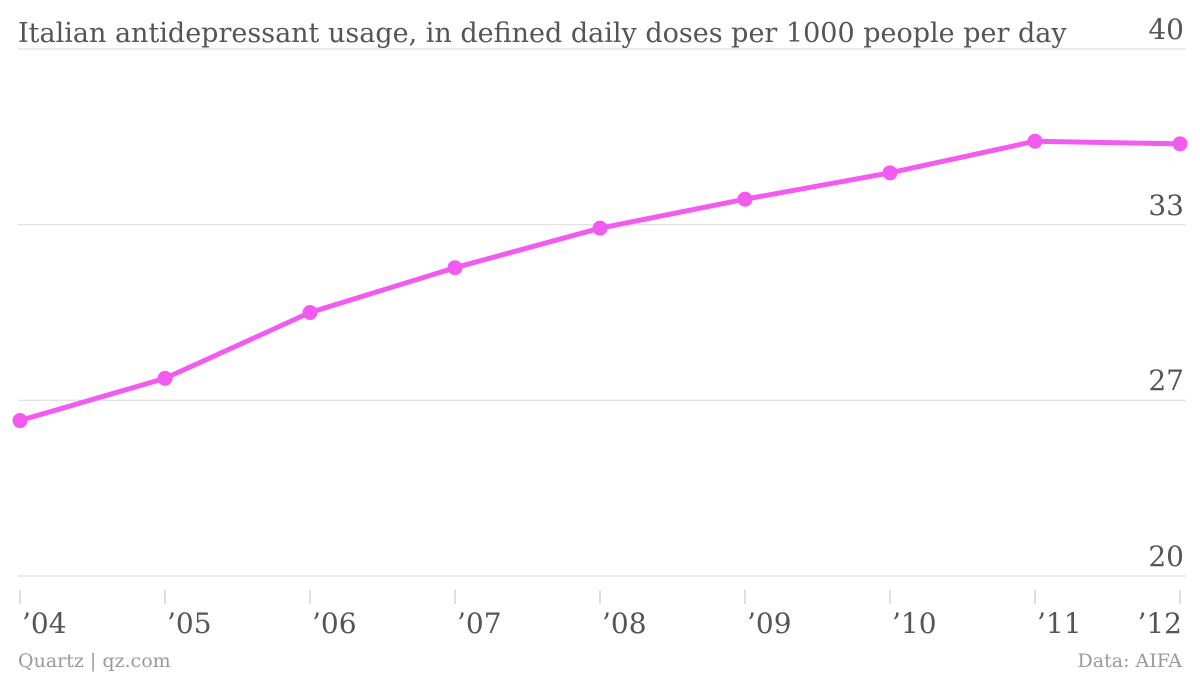 This screenshot has width=1200, height=676. What do you see at coordinates (769, 623) in the screenshot?
I see `x-tick-label: ’09` at bounding box center [769, 623].